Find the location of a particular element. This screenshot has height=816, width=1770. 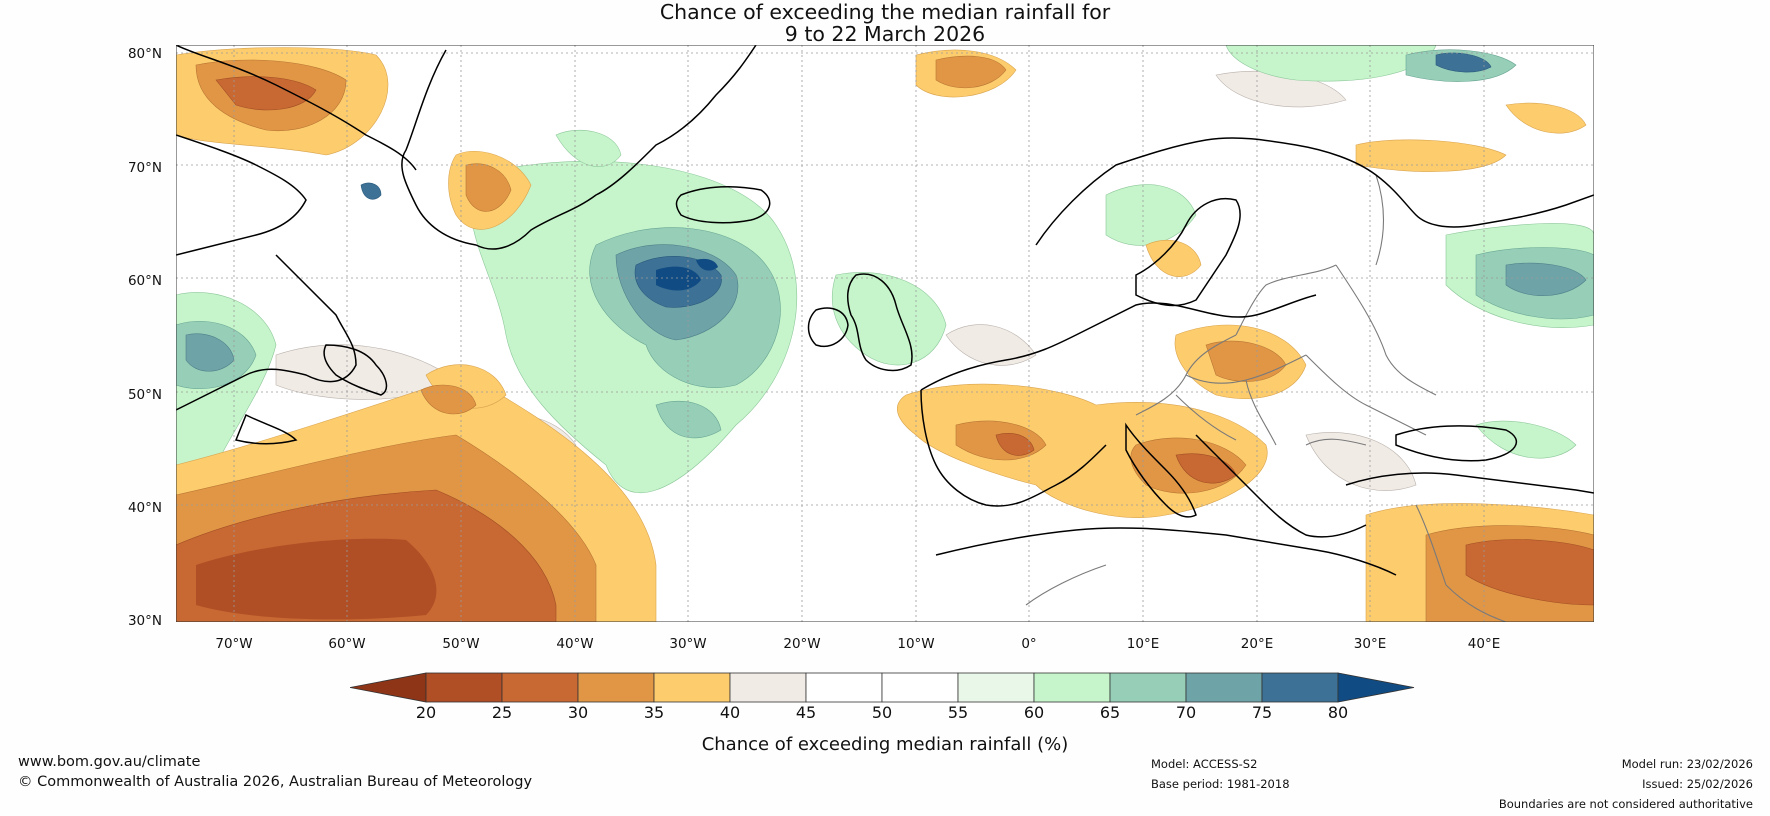

balkan-coast is located at coordinates (1281, 486).